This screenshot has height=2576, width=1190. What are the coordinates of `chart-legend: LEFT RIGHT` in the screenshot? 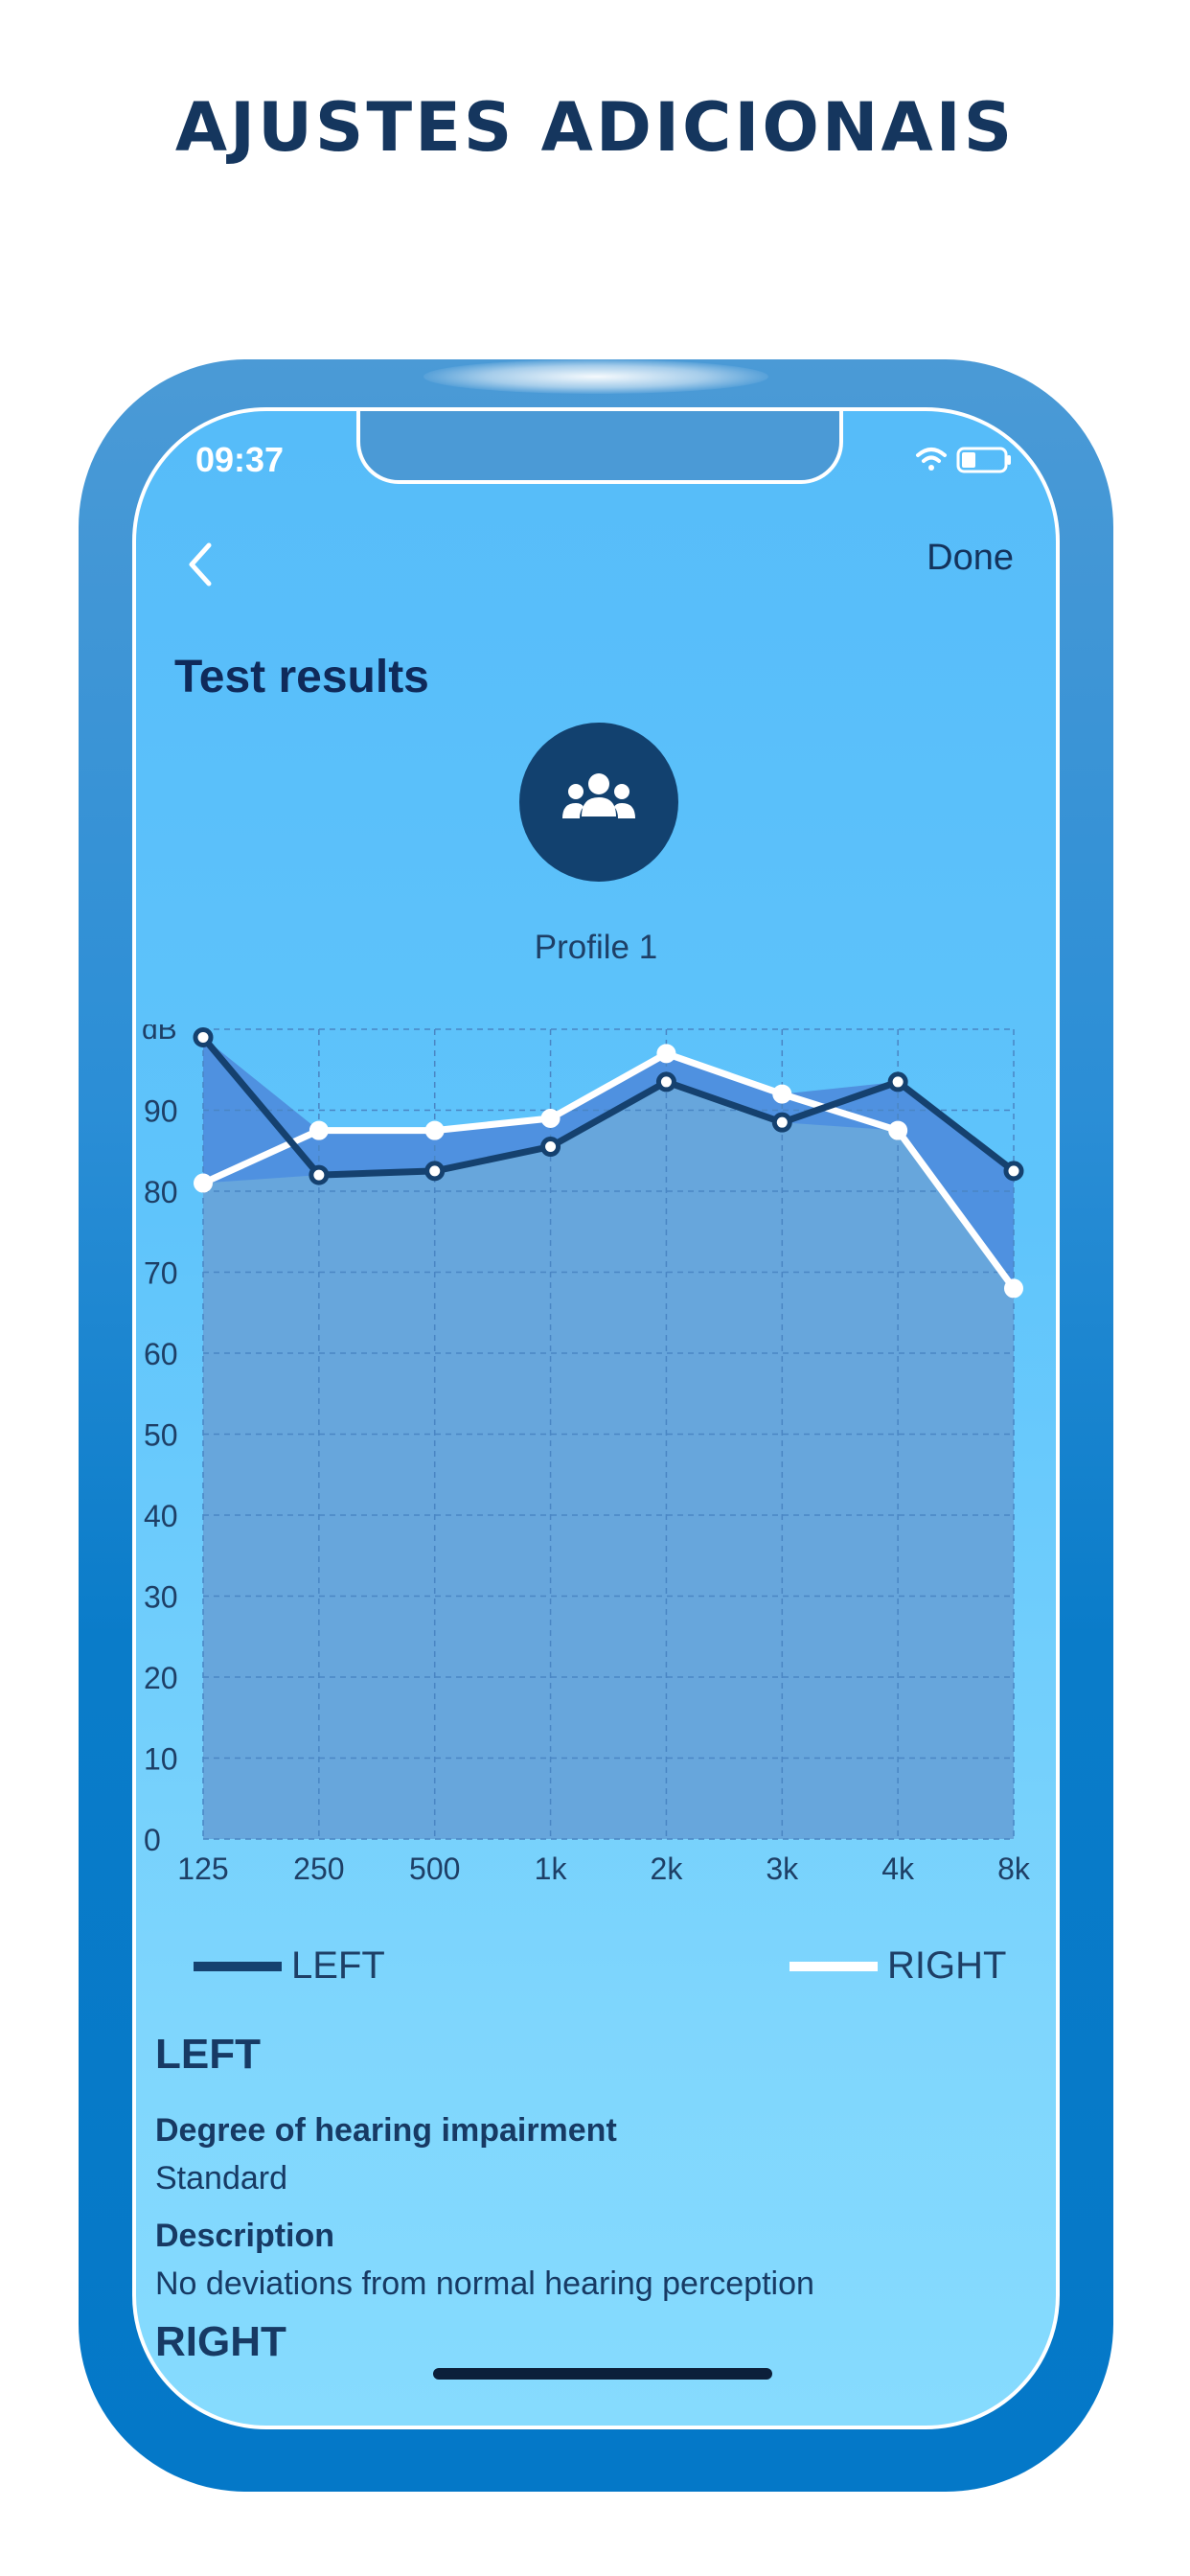 It's located at (596, 1973).